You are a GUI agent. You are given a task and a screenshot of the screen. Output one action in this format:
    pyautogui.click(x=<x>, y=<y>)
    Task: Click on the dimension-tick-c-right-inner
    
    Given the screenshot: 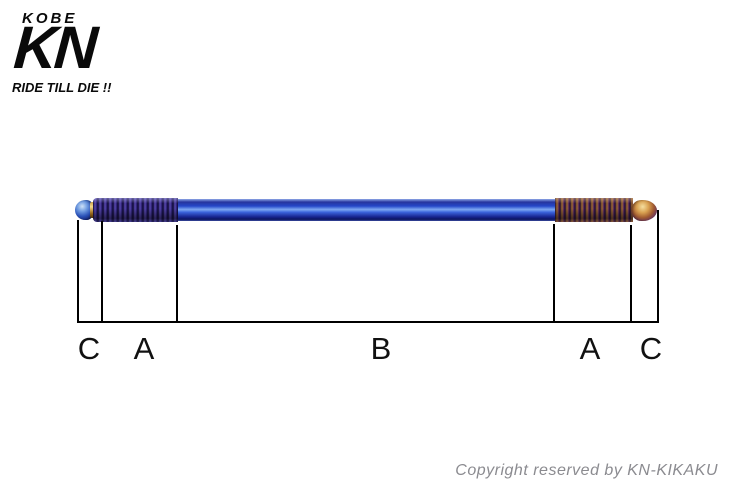 What is the action you would take?
    pyautogui.click(x=631, y=274)
    